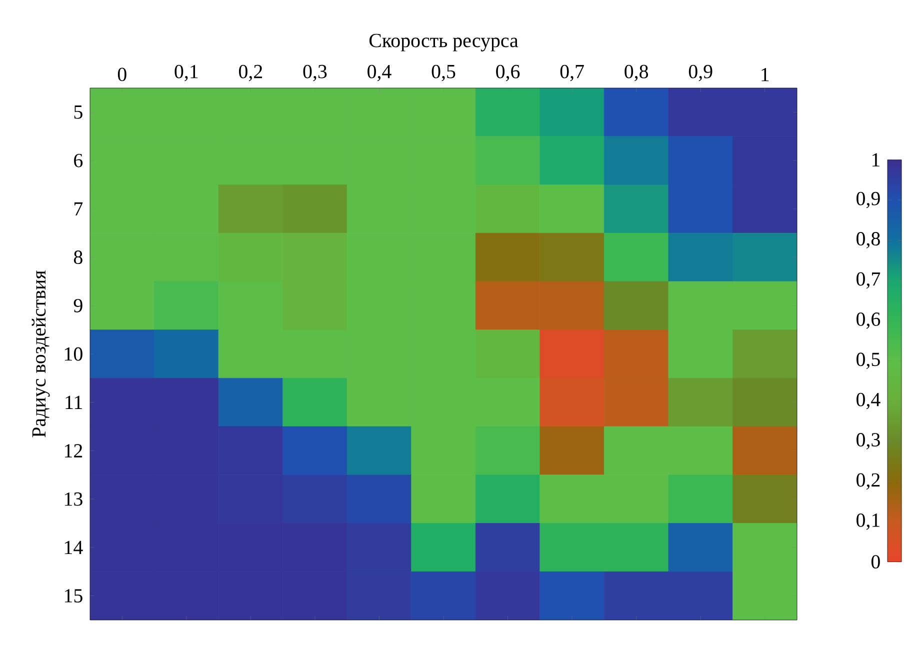 The width and height of the screenshot is (910, 646). I want to click on x-tick-label: 0,2, so click(250, 73).